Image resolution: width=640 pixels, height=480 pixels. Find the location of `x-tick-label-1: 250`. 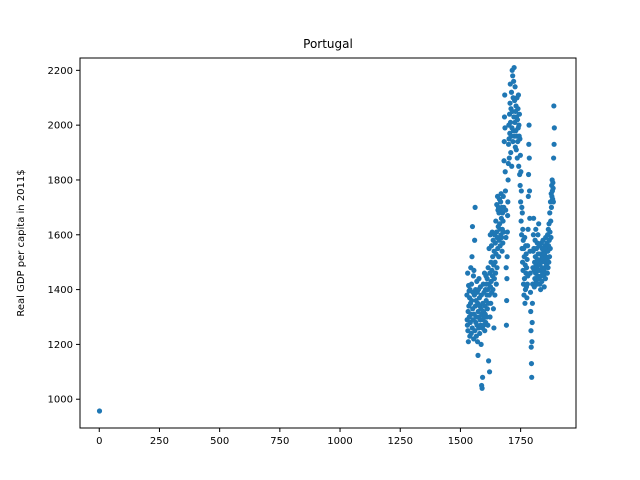

x-tick-label-1: 250 is located at coordinates (159, 441).